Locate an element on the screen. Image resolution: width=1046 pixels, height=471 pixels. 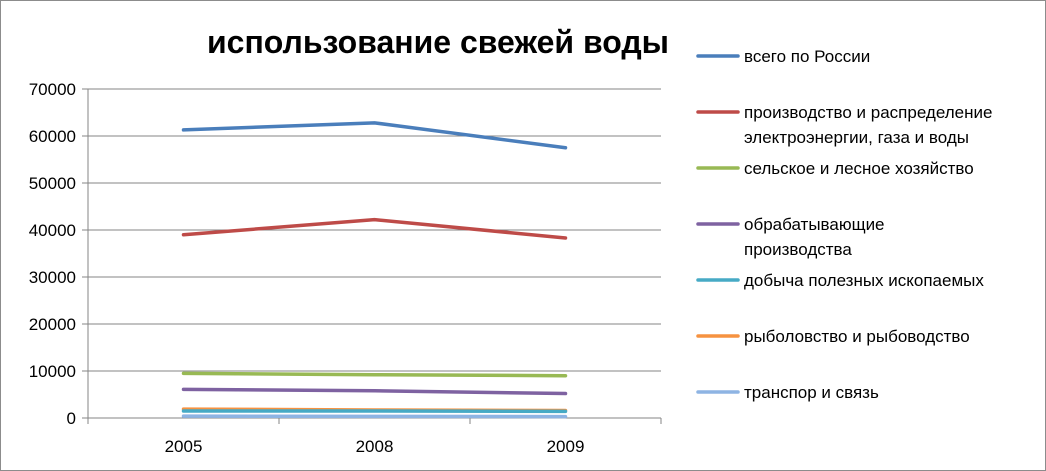
legend-label: транспор и связь is located at coordinates (811, 392).